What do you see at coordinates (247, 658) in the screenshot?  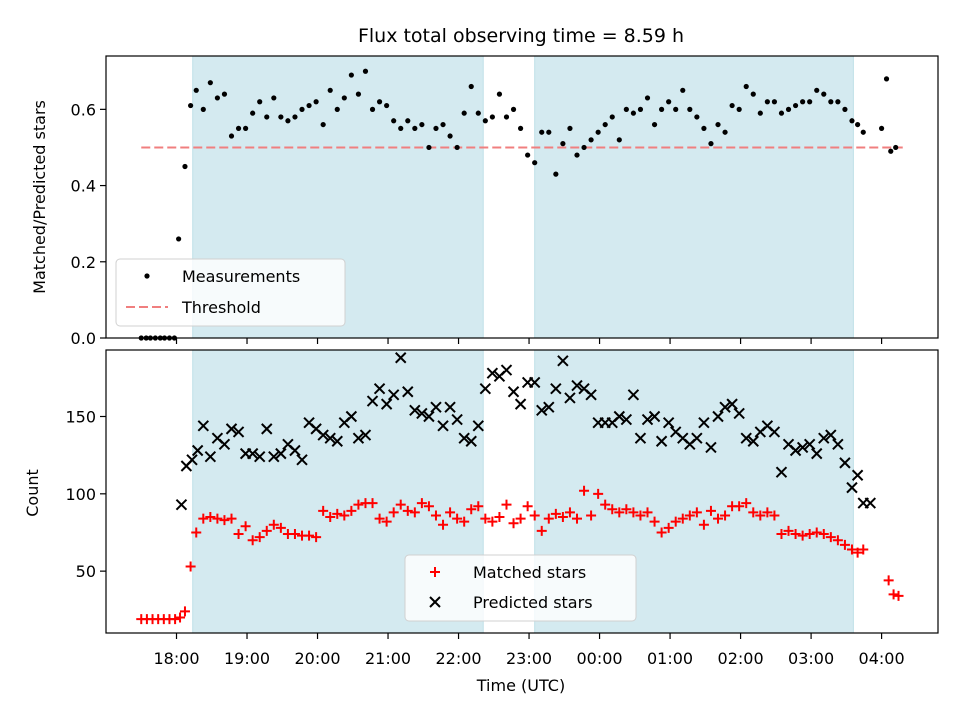 I see `x-tick-label: 19:00` at bounding box center [247, 658].